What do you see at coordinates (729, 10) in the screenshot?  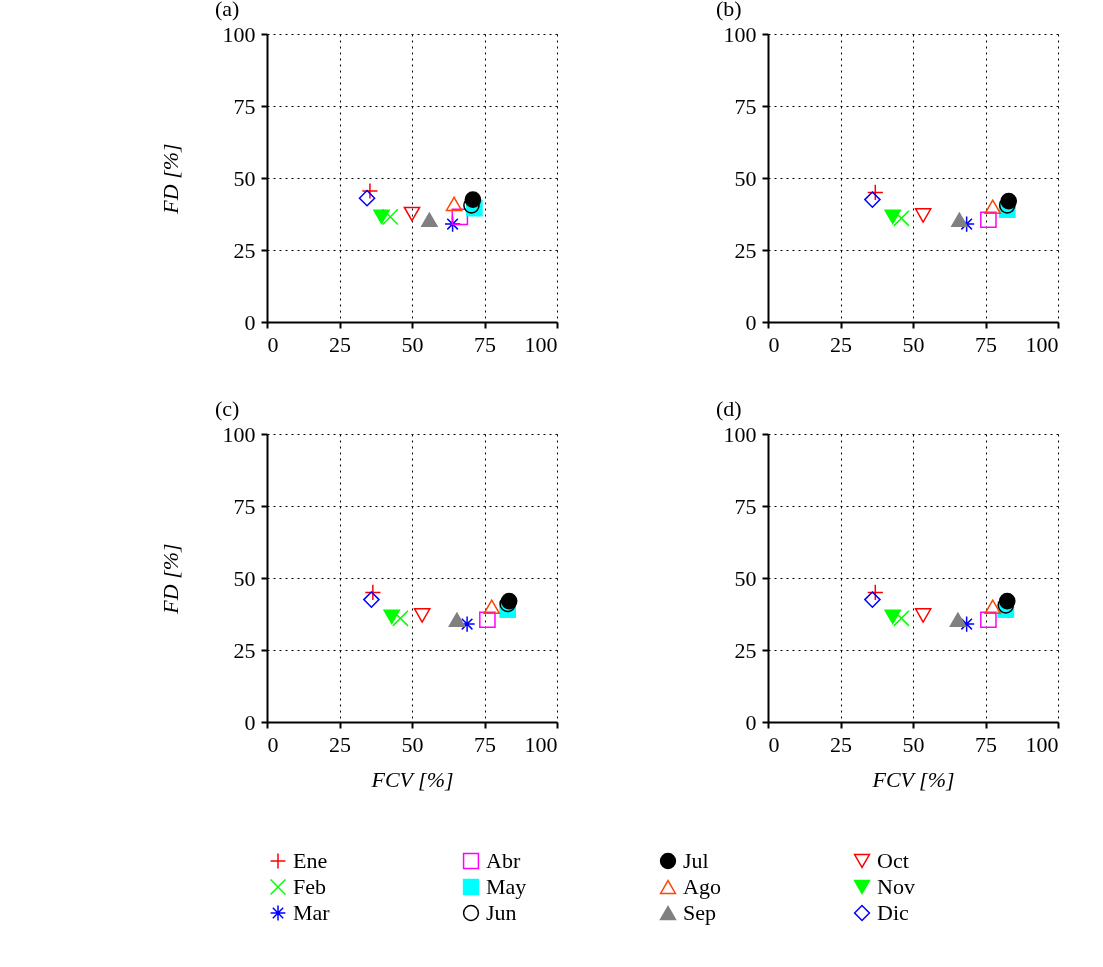 I see `chart-title: (b)` at bounding box center [729, 10].